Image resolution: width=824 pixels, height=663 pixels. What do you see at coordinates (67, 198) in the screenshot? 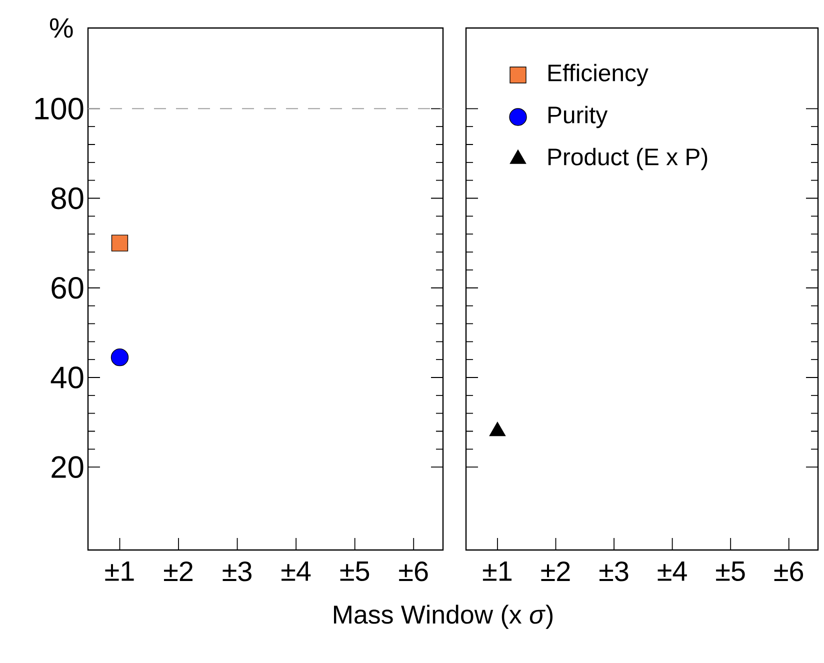
I see `y-tick-label: 80` at bounding box center [67, 198].